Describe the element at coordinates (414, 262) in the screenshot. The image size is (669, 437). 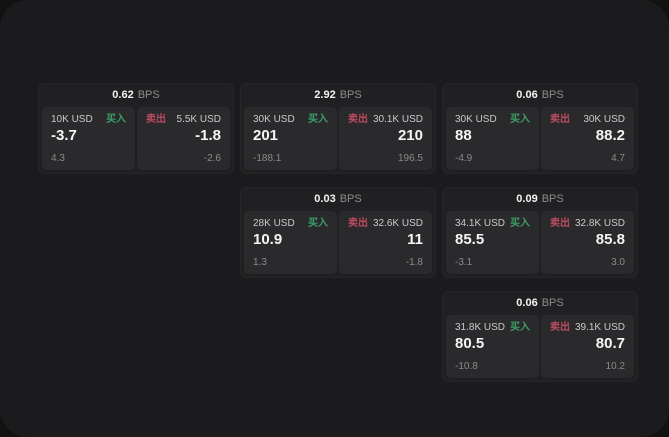
I see `sell-sub-value: -1.8` at that location.